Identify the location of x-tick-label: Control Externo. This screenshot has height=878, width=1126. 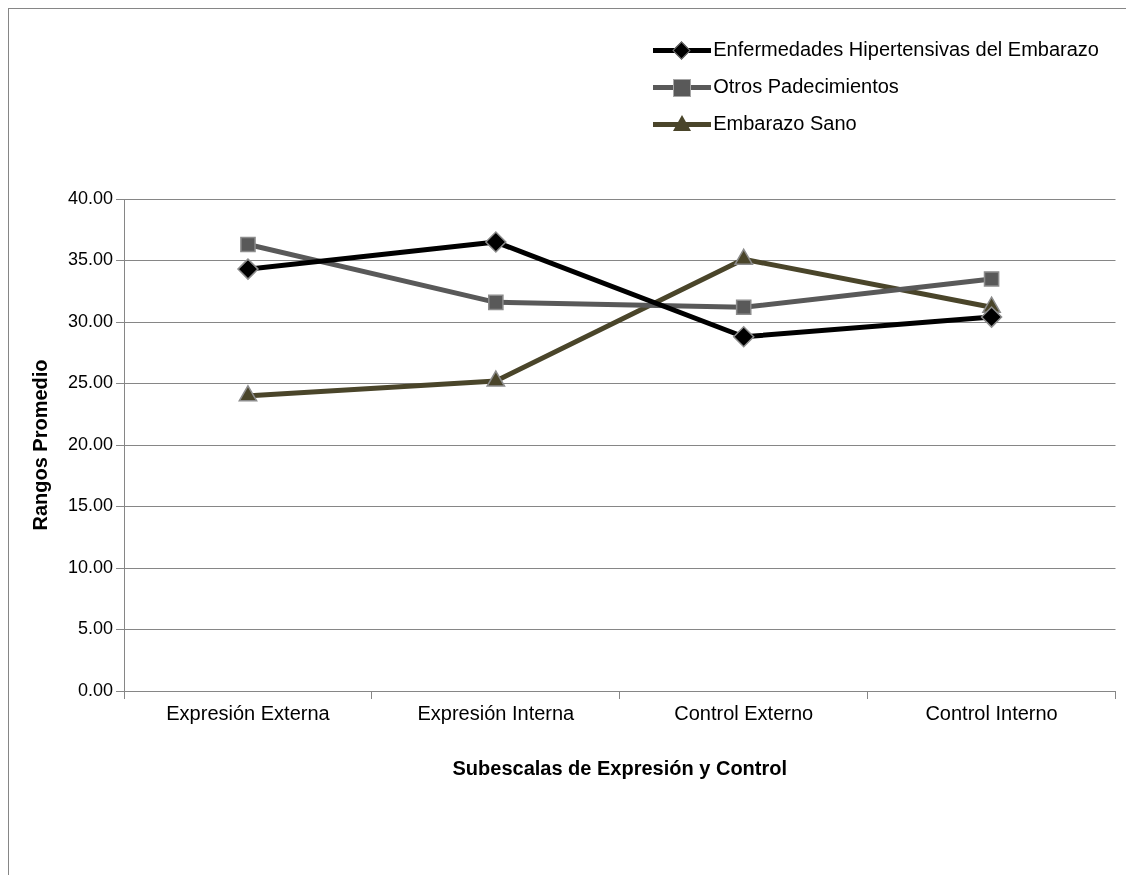
(744, 712).